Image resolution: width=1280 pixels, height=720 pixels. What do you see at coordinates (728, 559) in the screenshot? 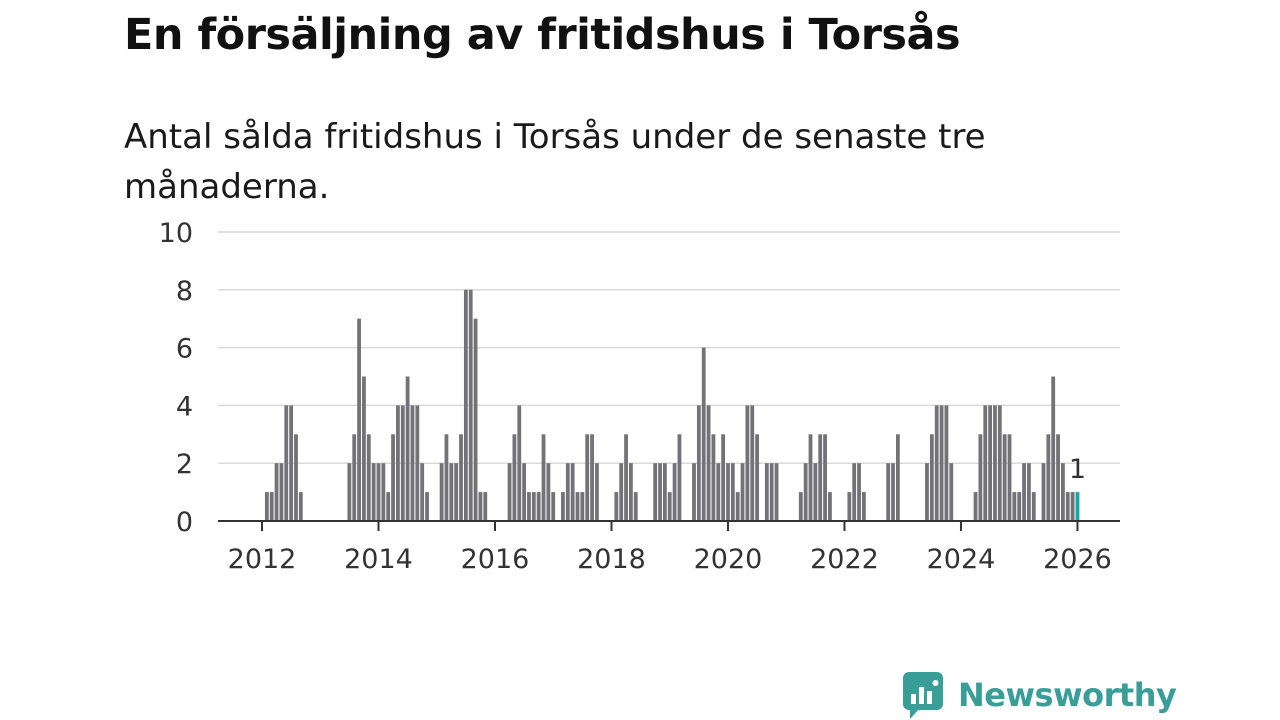
I see `x-tick-label: 2020` at bounding box center [728, 559].